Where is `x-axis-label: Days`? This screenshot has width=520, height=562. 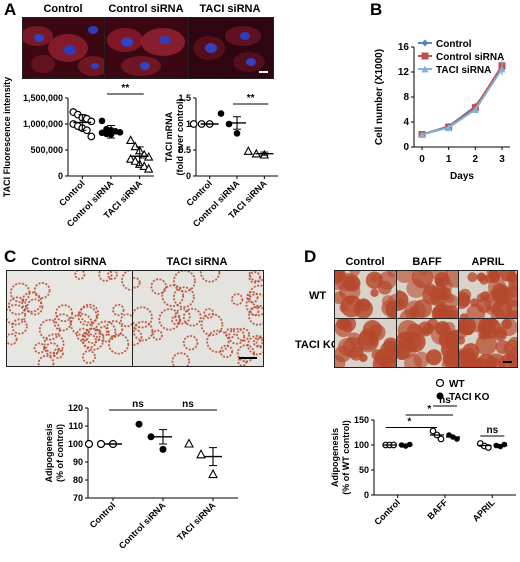 x-axis-label: Days is located at coordinates (462, 176).